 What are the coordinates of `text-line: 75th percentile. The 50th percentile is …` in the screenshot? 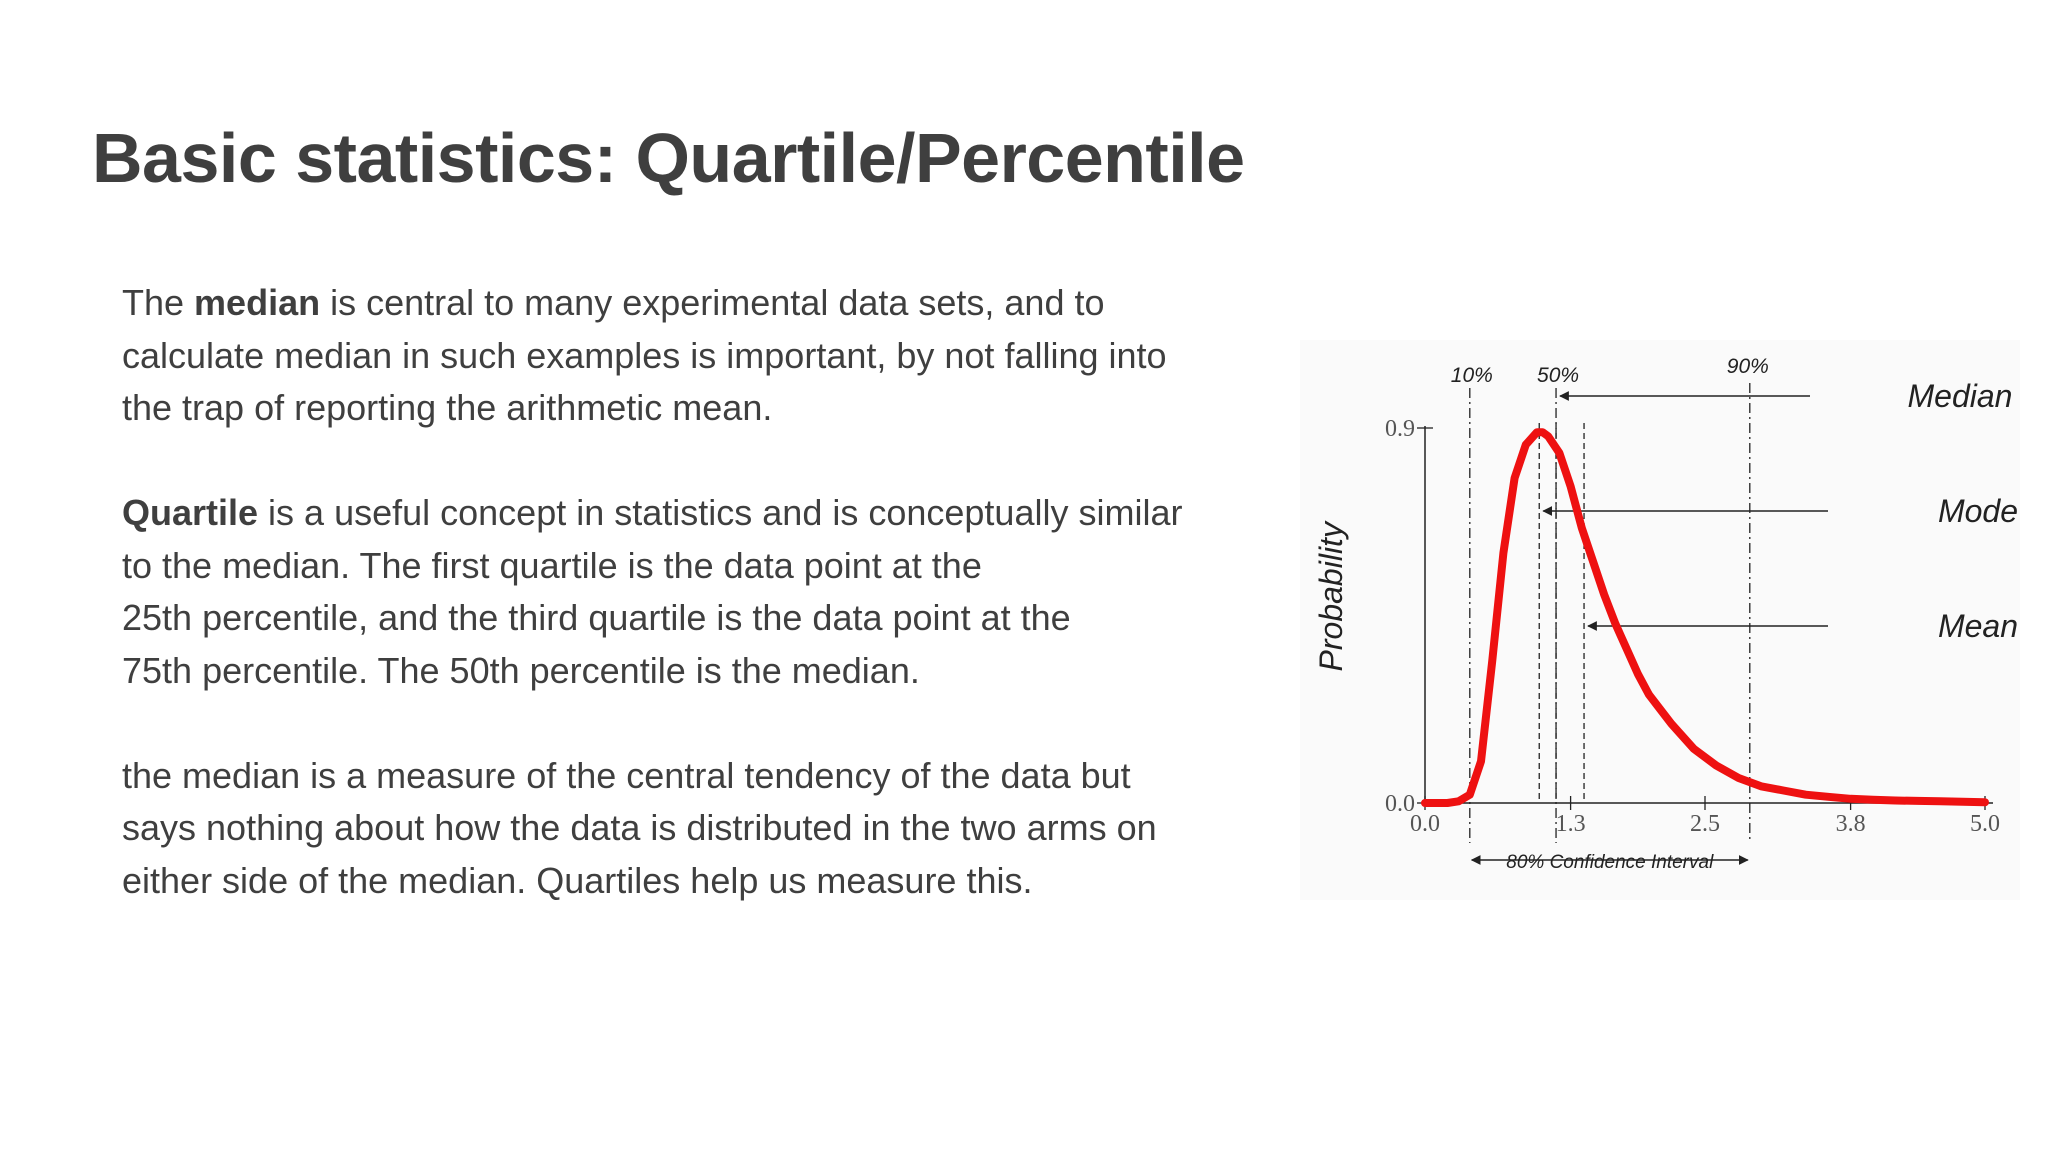 It's located at (521, 670).